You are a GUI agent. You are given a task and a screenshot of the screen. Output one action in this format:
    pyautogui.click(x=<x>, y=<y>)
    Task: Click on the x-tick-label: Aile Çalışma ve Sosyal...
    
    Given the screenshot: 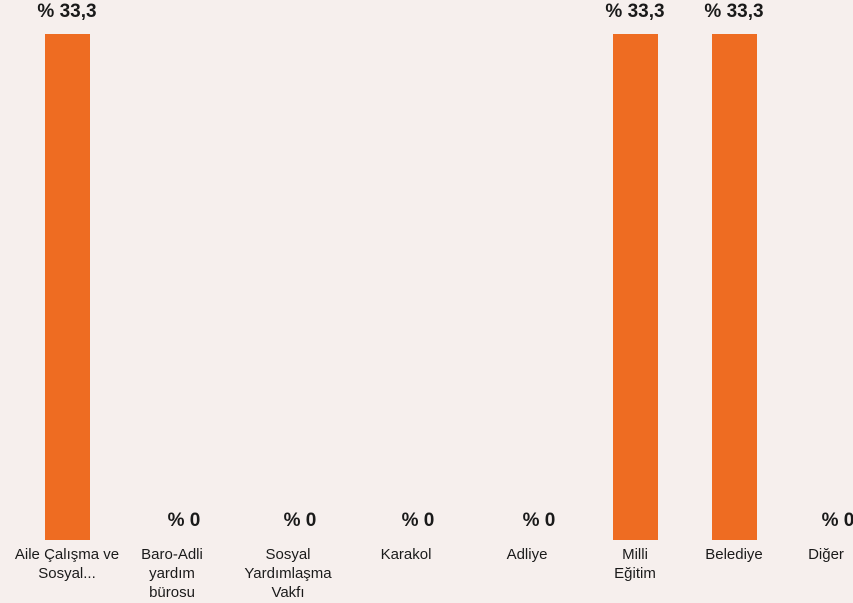 What is the action you would take?
    pyautogui.click(x=67, y=564)
    